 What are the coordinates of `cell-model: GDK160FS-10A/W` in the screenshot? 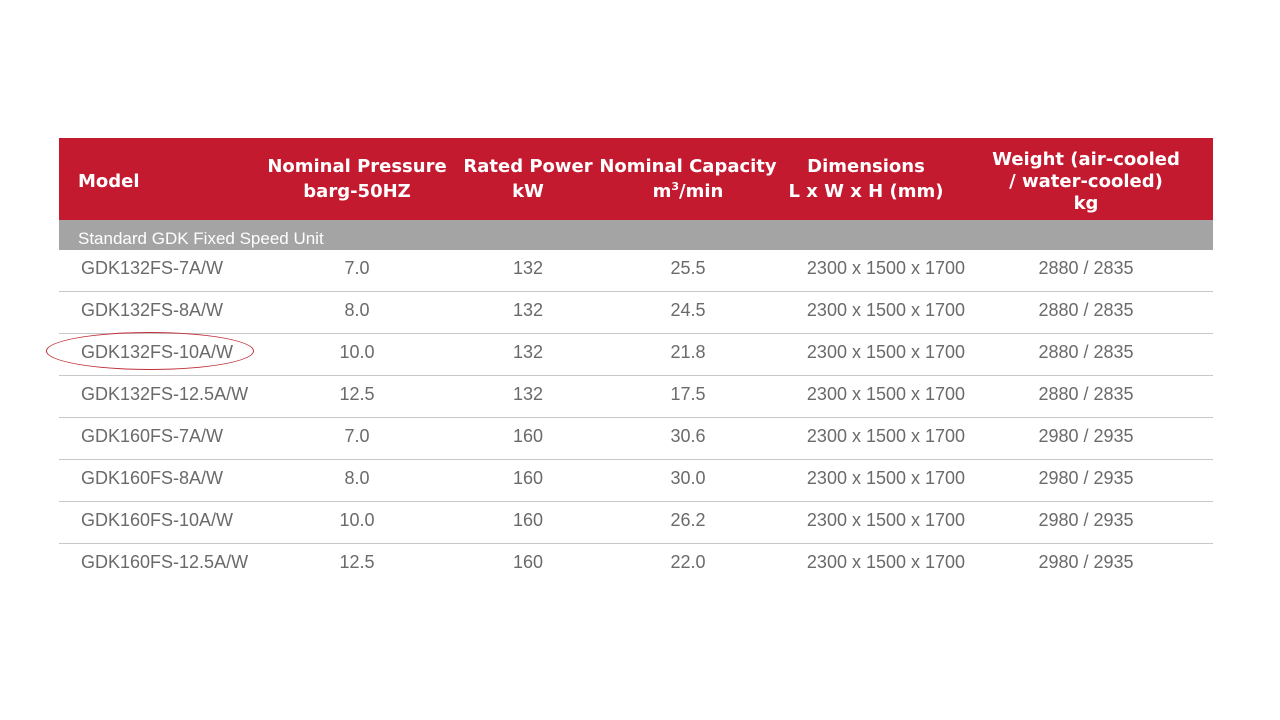 It's located at (157, 520).